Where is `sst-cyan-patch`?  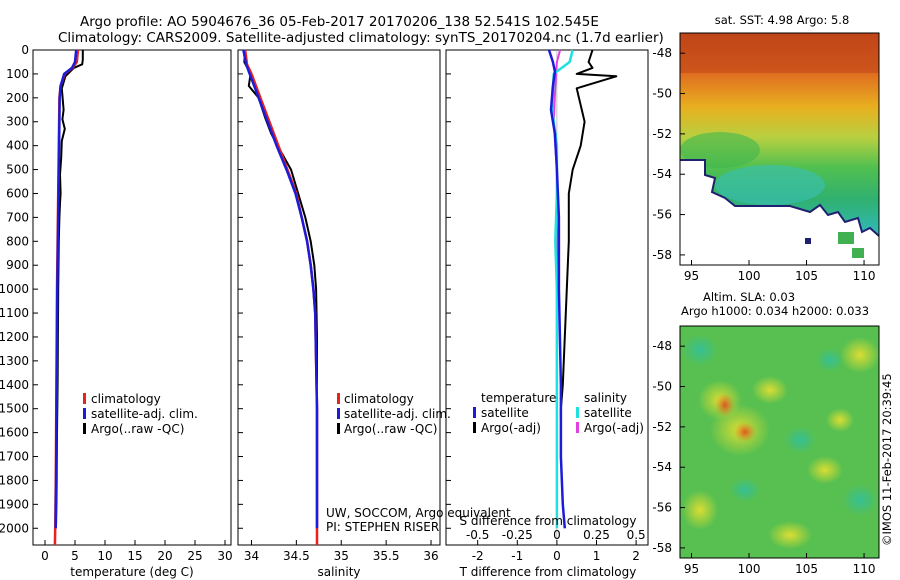
sst-cyan-patch is located at coordinates (770, 185).